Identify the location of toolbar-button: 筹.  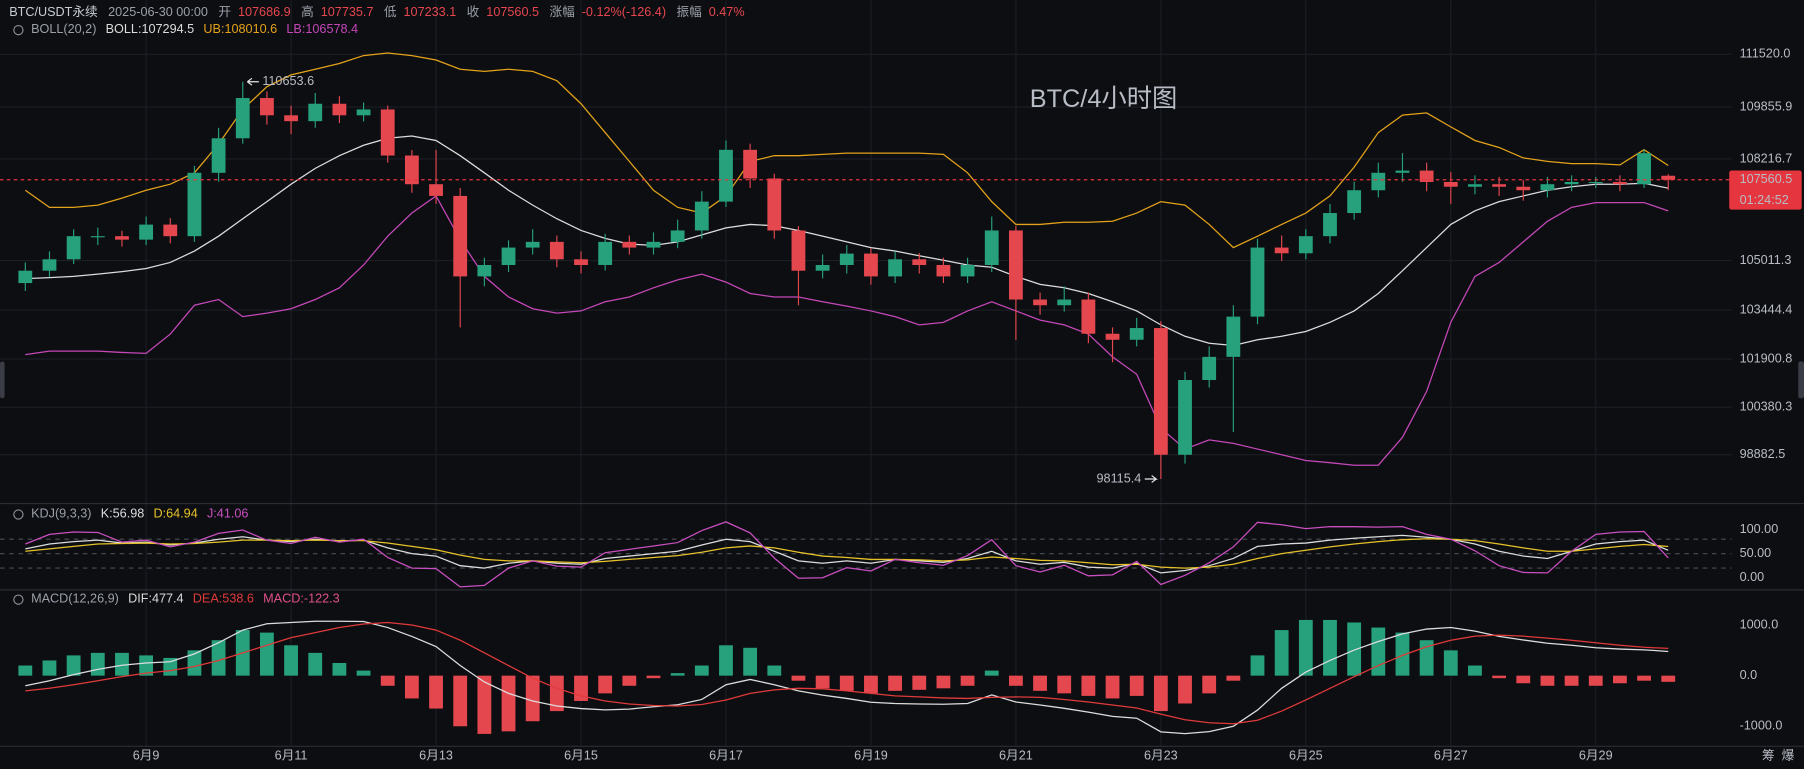
(1768, 754).